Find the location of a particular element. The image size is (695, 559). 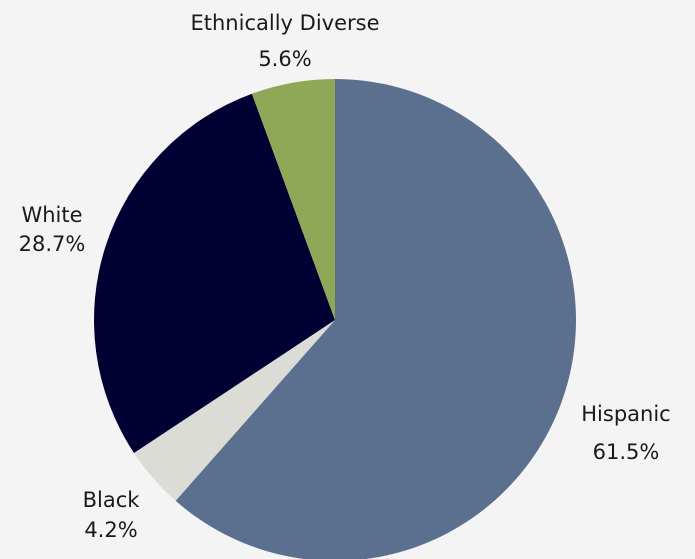

slice-value-black: 4.2% is located at coordinates (110, 530).